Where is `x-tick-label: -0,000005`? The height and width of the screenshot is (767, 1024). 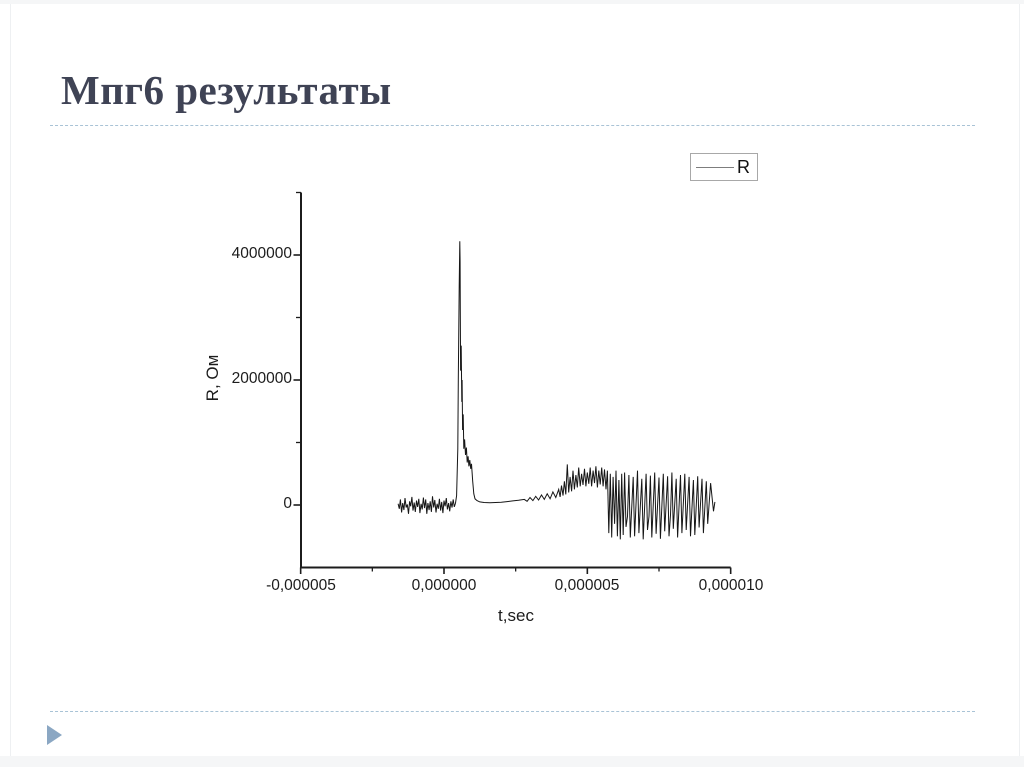
x-tick-label: -0,000005 is located at coordinates (301, 585).